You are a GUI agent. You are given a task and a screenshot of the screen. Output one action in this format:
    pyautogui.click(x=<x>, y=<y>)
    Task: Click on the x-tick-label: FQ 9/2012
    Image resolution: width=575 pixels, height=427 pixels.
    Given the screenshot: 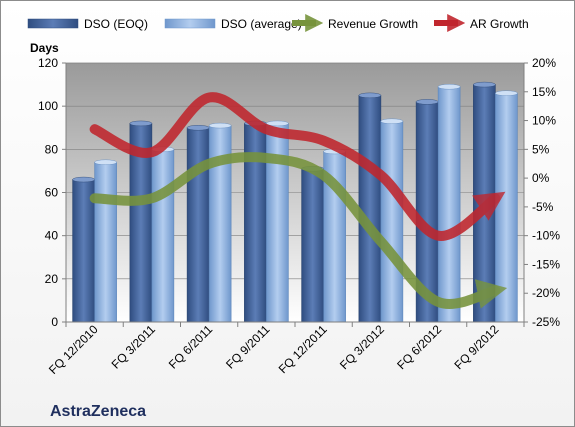 What is the action you would take?
    pyautogui.click(x=477, y=347)
    